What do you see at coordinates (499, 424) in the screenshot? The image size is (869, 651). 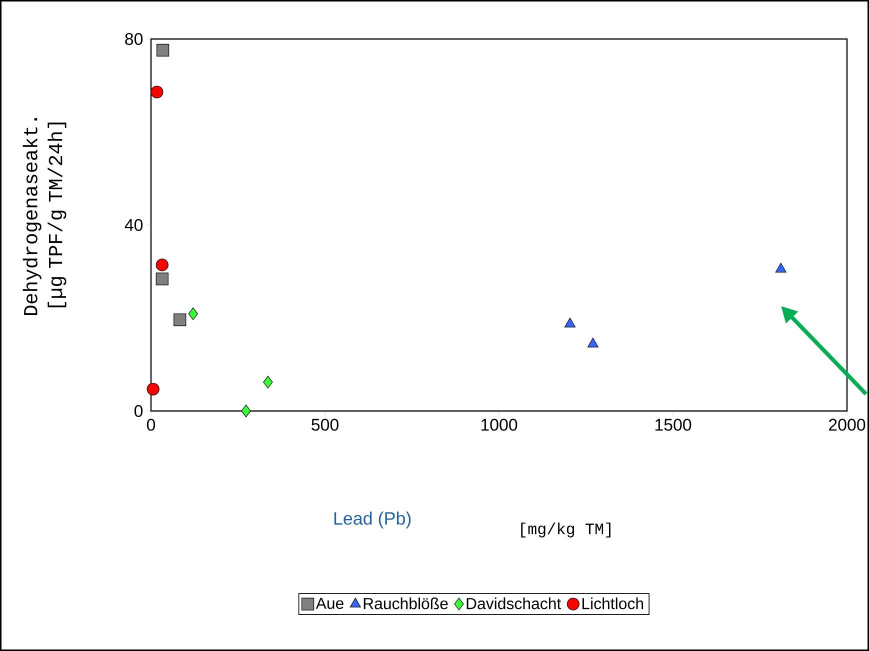 I see `x-tick-label: 1000` at bounding box center [499, 424].